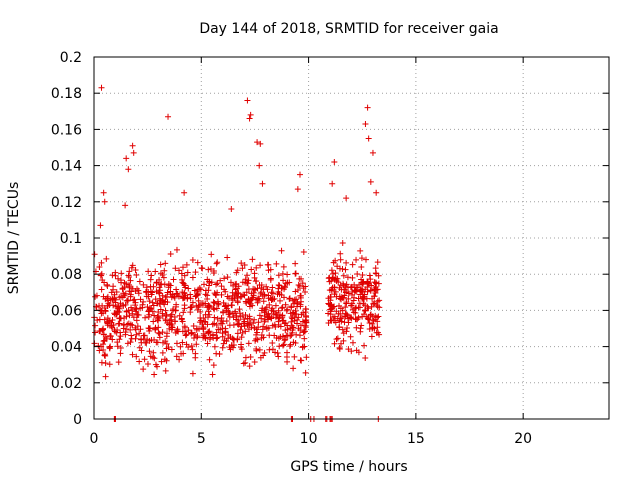  Describe the element at coordinates (309, 439) in the screenshot. I see `x-tick-label: 10` at that location.